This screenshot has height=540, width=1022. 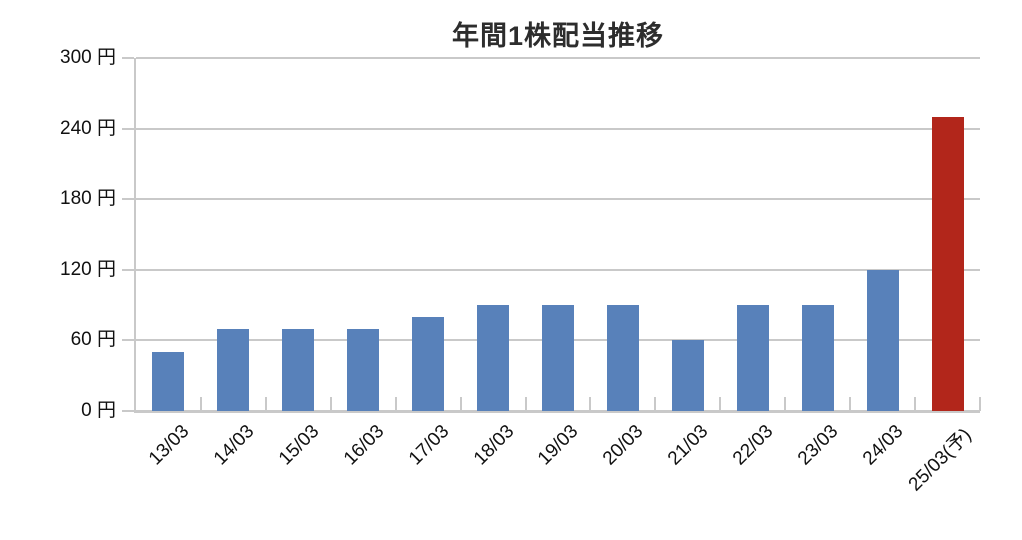 What do you see at coordinates (688, 445) in the screenshot?
I see `x-tick-label: 21/03` at bounding box center [688, 445].